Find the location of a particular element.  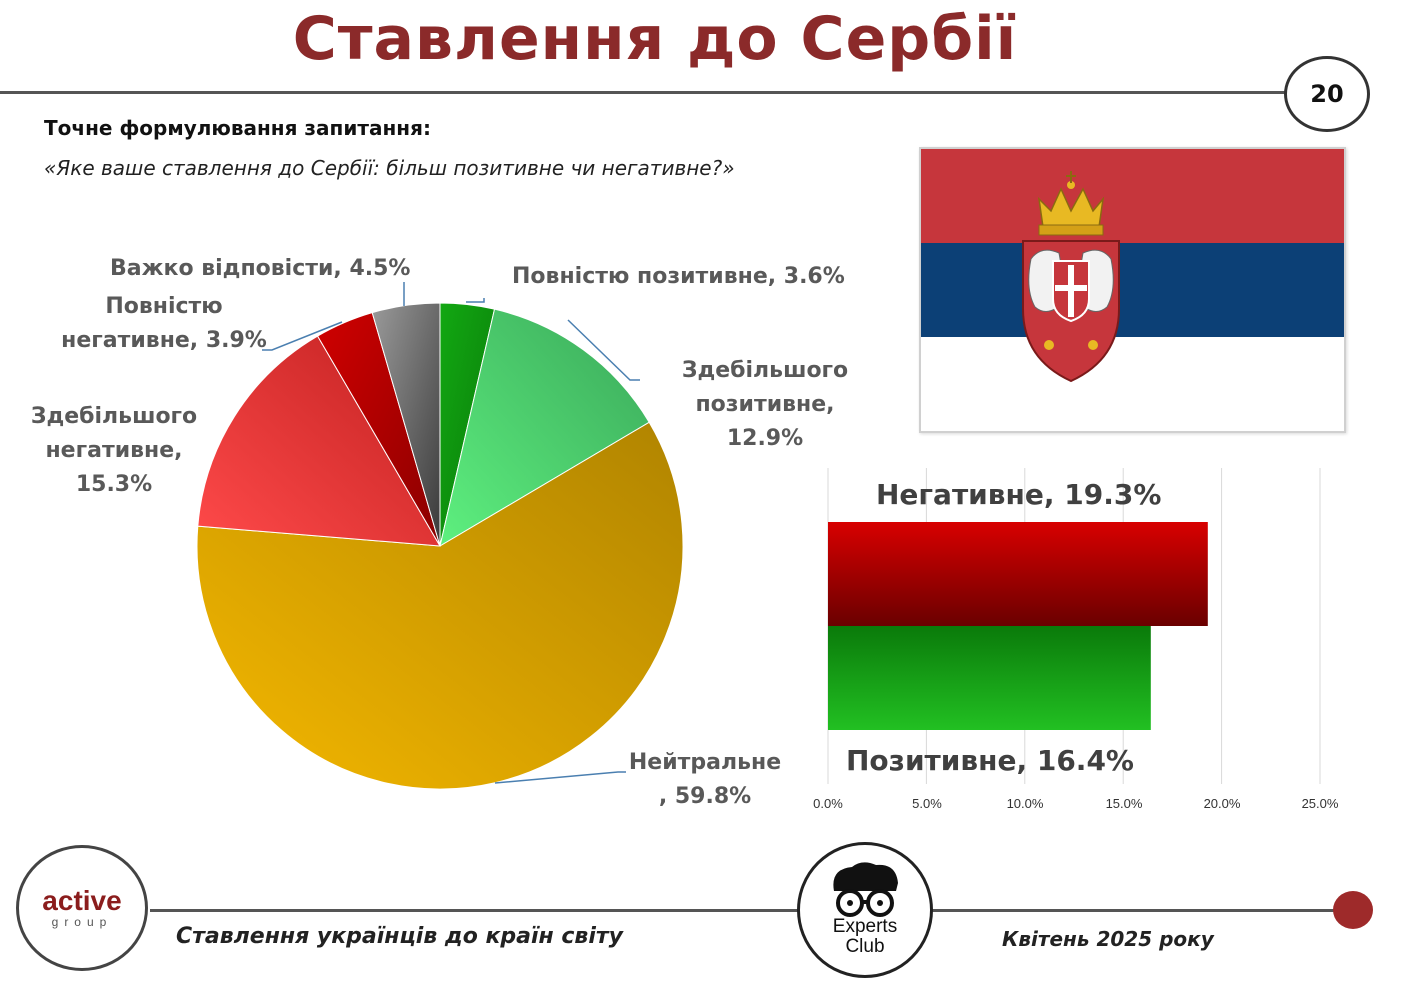

serbia-flag-image is located at coordinates (1132, 290).